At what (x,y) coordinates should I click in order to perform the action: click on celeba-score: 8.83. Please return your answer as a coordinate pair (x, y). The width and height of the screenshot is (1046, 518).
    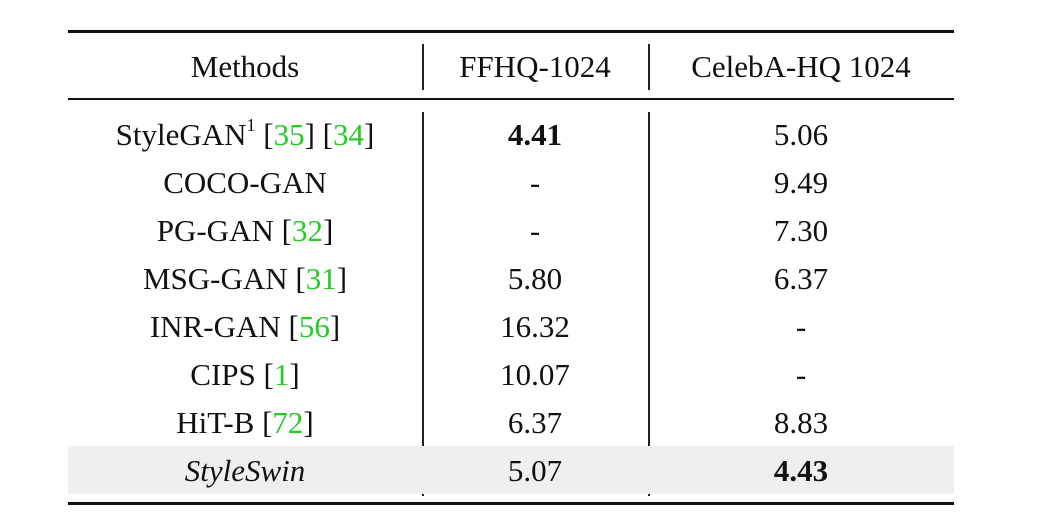
    Looking at the image, I should click on (801, 422).